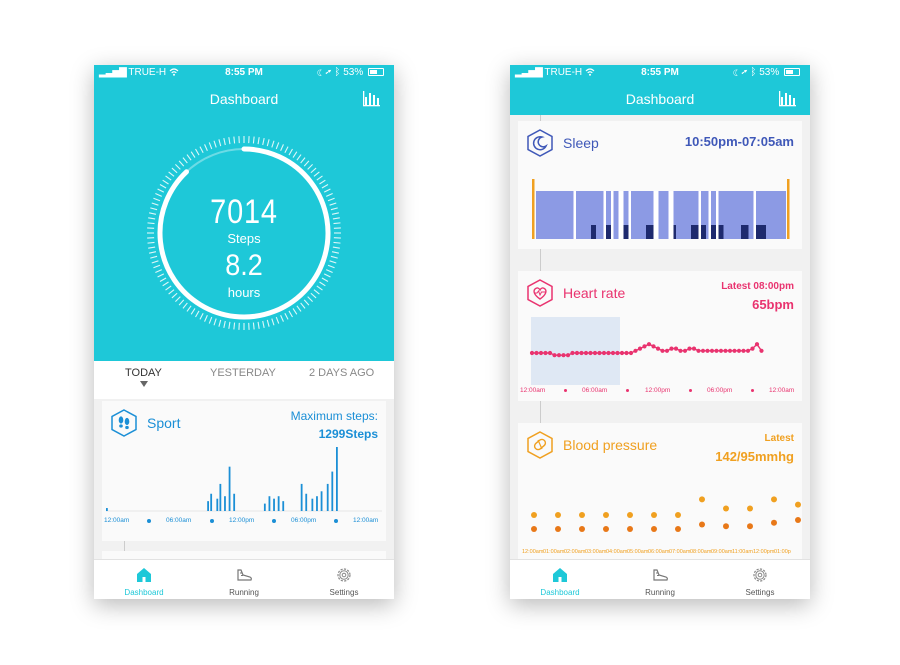  I want to click on tab-settings-label: Settings, so click(344, 592).